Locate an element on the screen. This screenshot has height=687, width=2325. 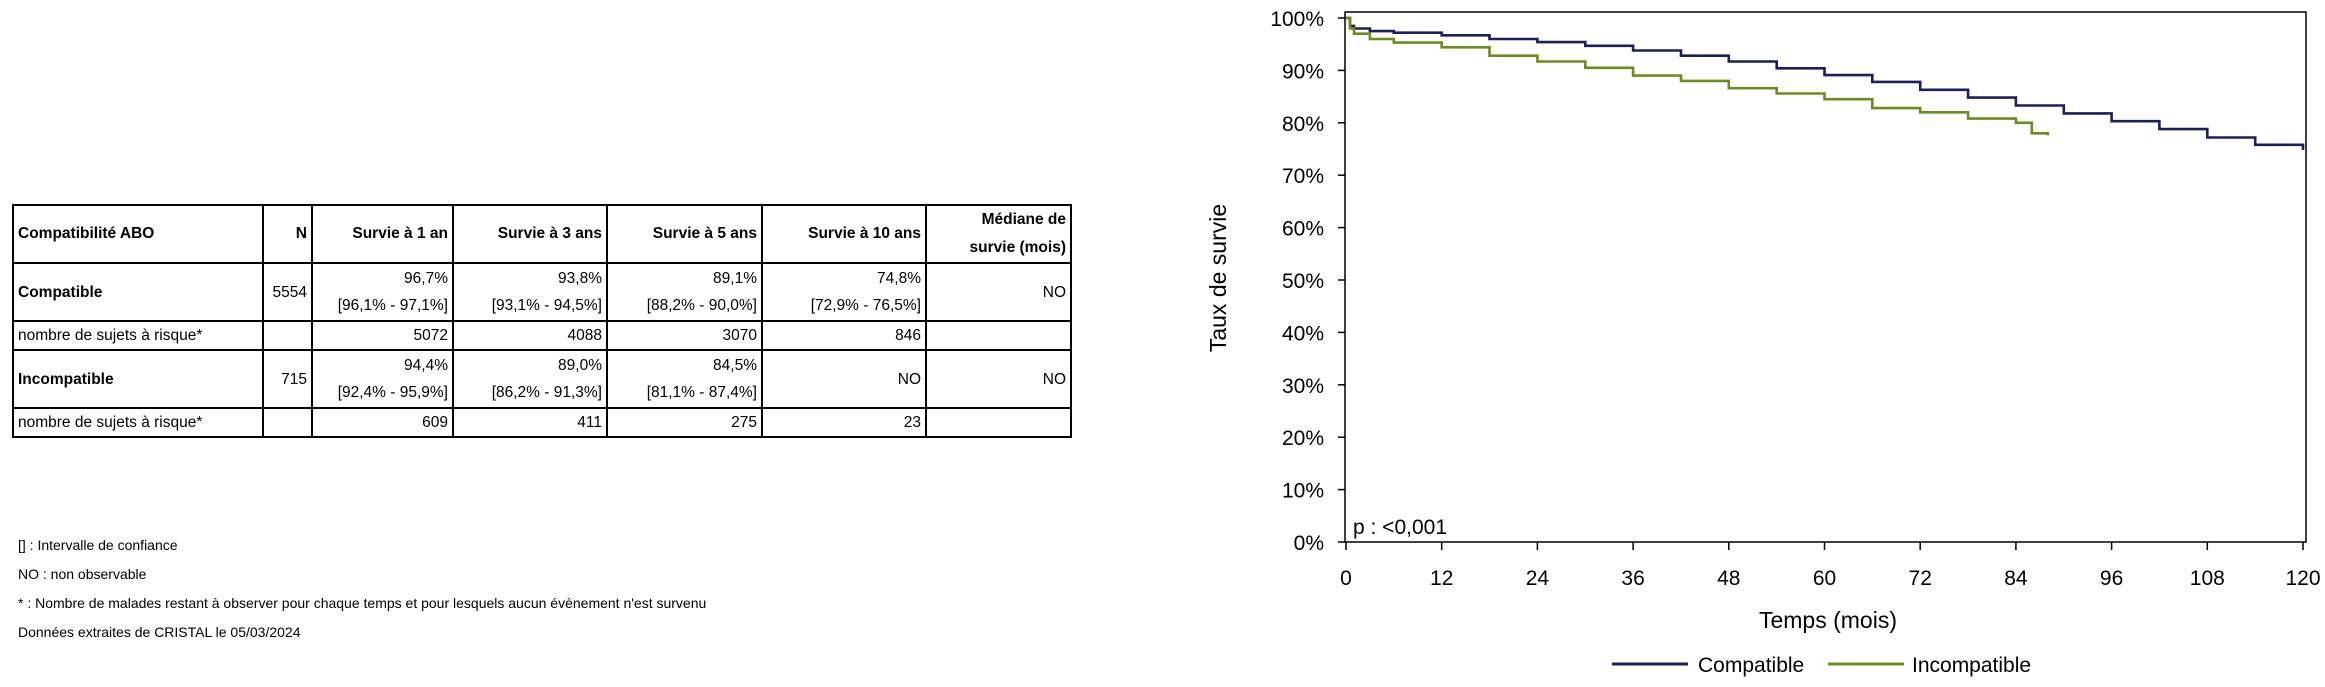
y-tick-label: 90% is located at coordinates (1303, 71).